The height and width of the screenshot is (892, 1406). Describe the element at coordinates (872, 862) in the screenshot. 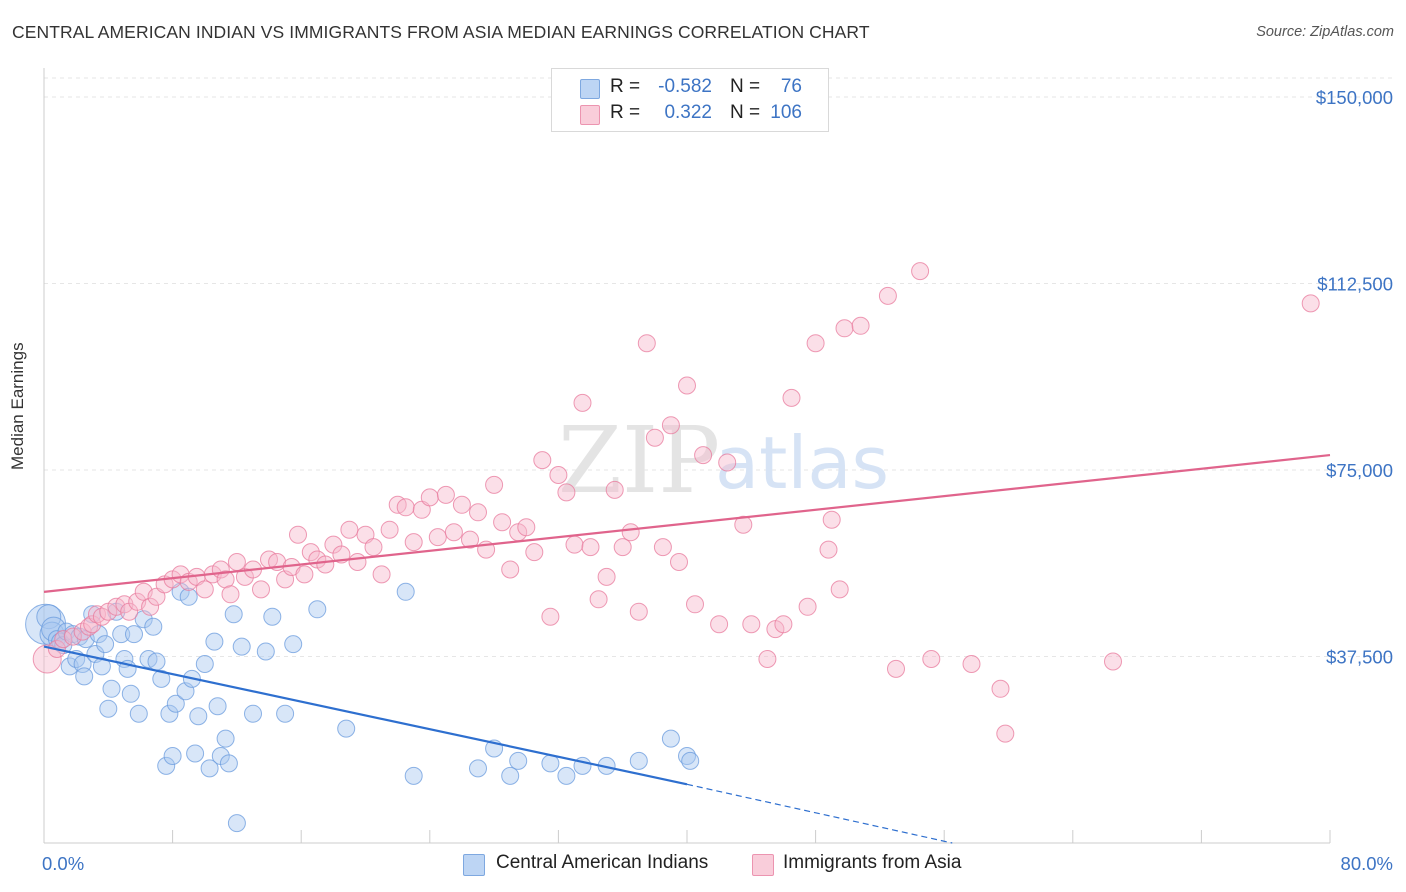

I see `legend-label: Immigrants from Asia` at that location.